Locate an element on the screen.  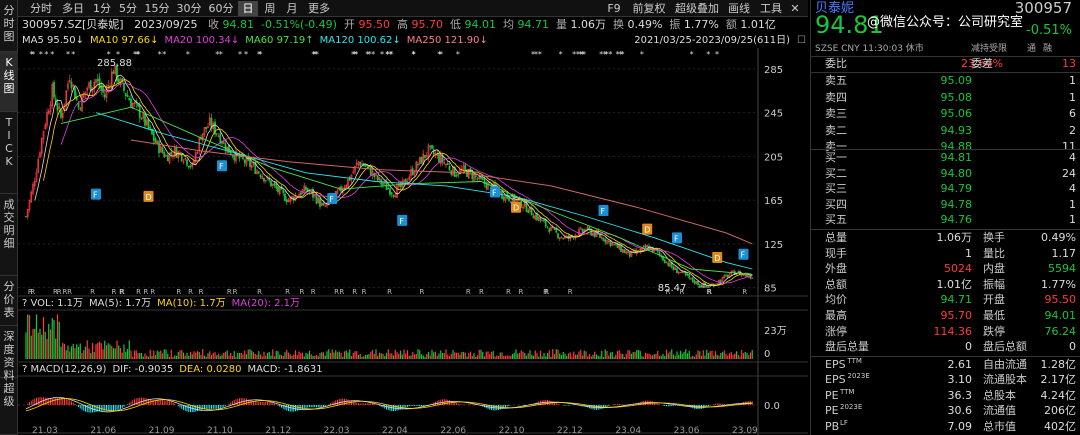
left-tab-4: 分价表 is located at coordinates (9, 301).